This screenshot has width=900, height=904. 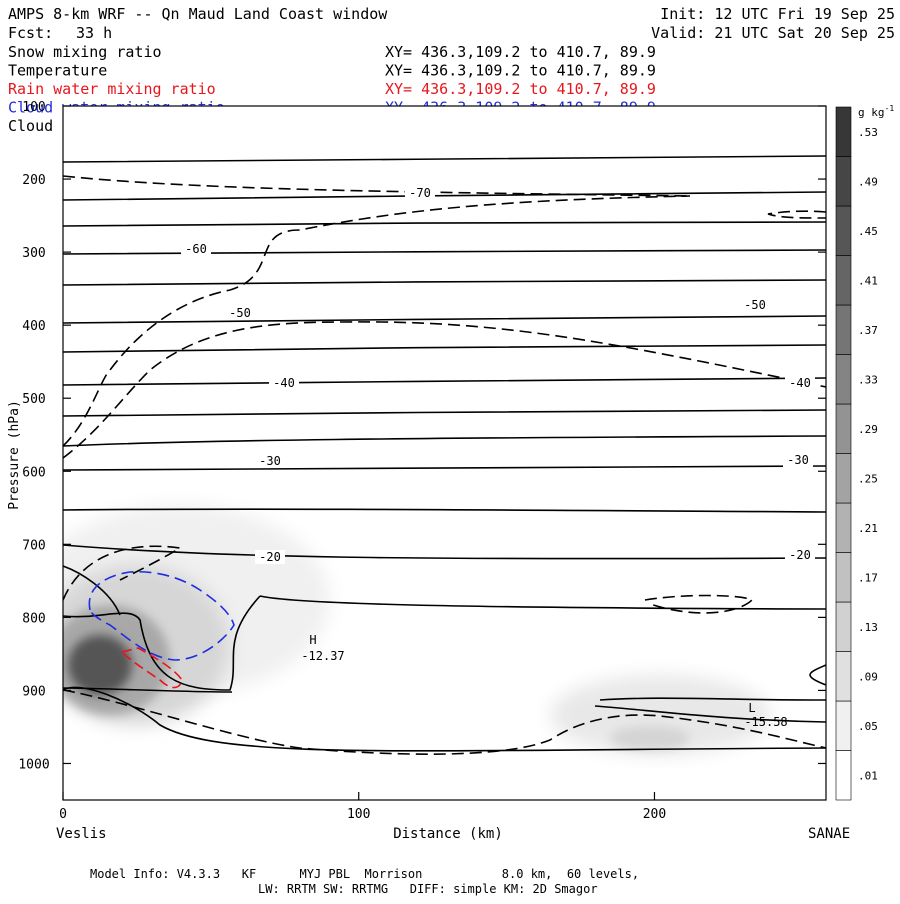 I want to click on y-tick-label: 1000, so click(x=33, y=764).